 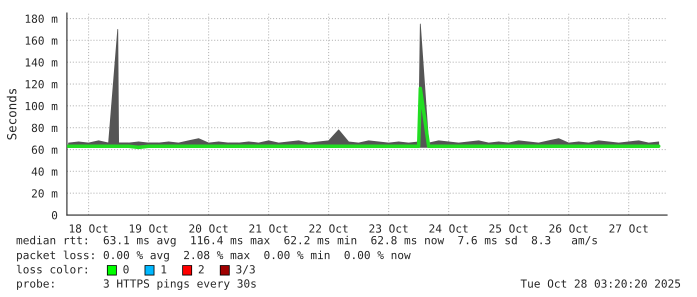 What do you see at coordinates (628, 228) in the screenshot?
I see `x-tick-label: 27 Oct` at bounding box center [628, 228].